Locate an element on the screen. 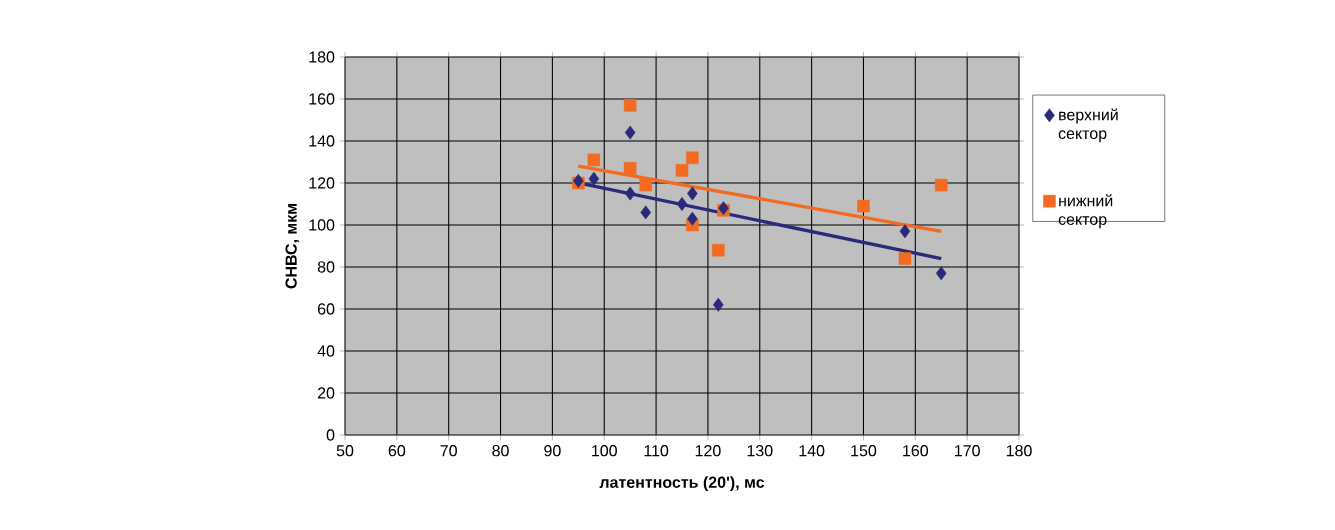 This screenshot has height=530, width=1335. y-tick-label: 0 is located at coordinates (330, 435).